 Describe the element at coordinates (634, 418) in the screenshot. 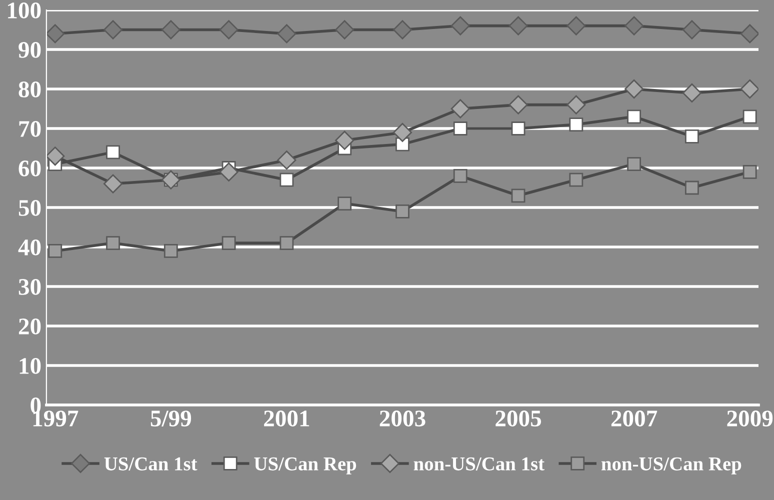

I see `x-tick-label: 2007` at that location.